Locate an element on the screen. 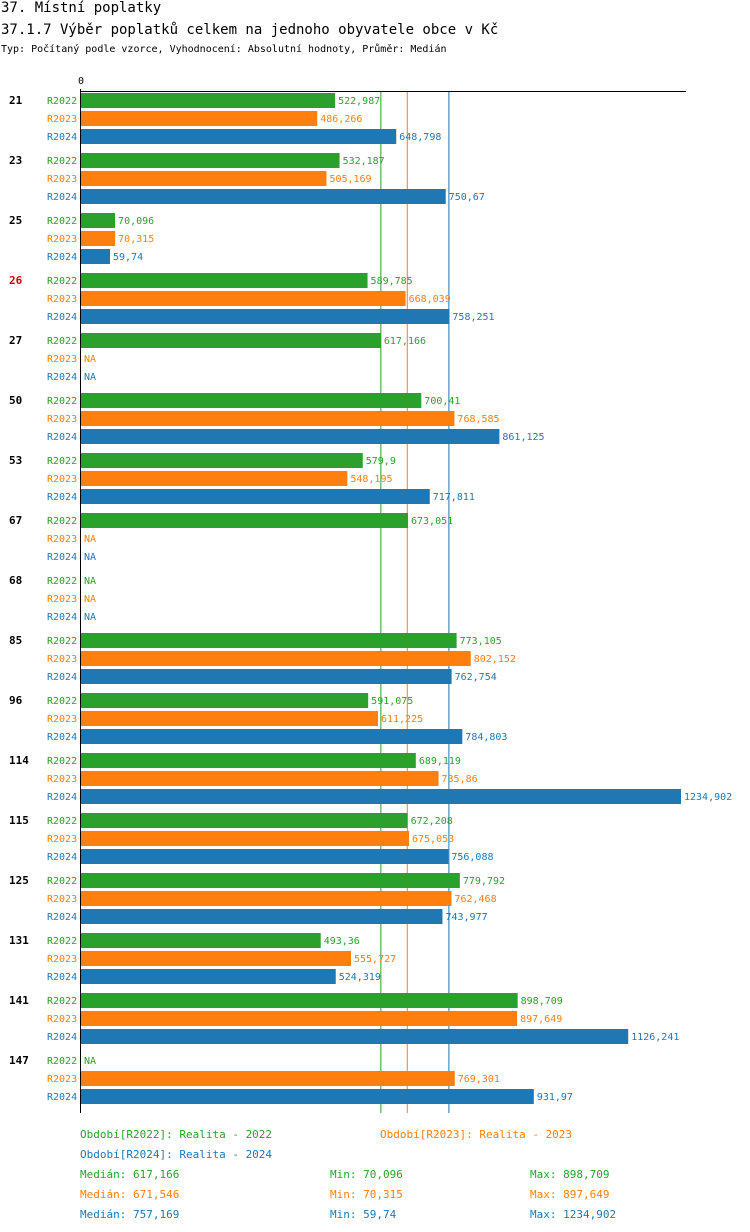 The image size is (750, 1232). value-label-96-r2023: 611,225 is located at coordinates (402, 719).